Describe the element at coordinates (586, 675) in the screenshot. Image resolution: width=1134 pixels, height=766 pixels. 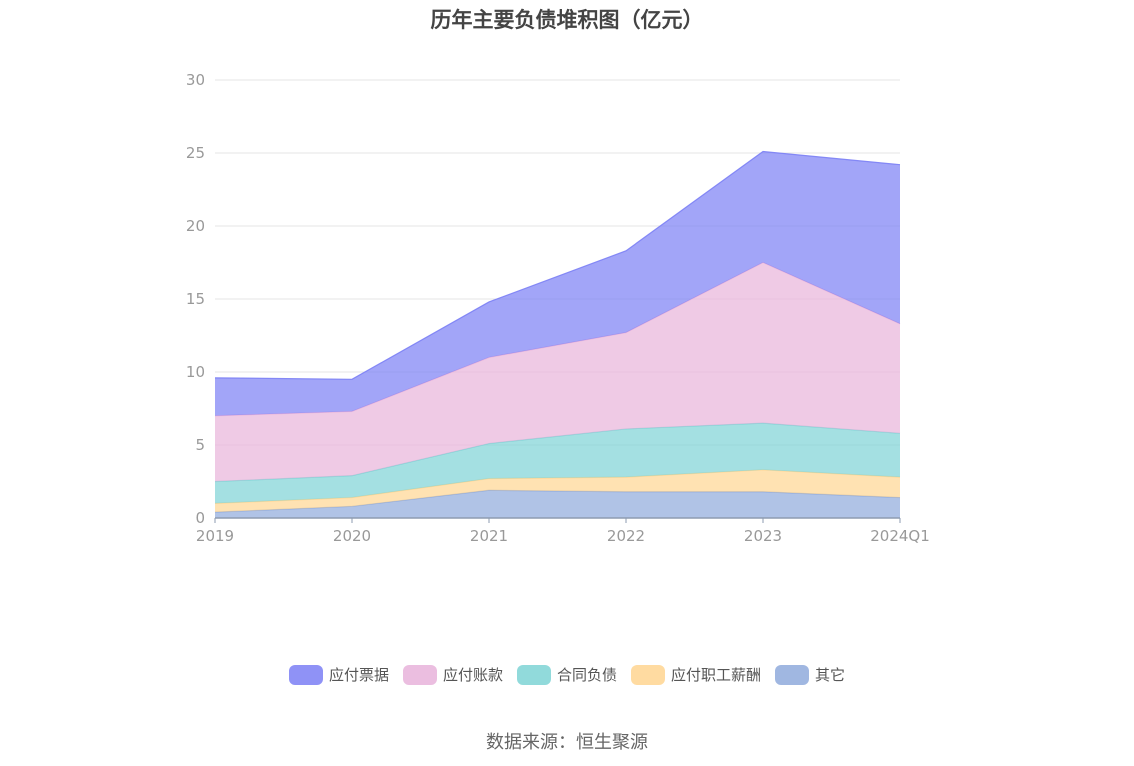
I see `legend-label: 合同负债` at that location.